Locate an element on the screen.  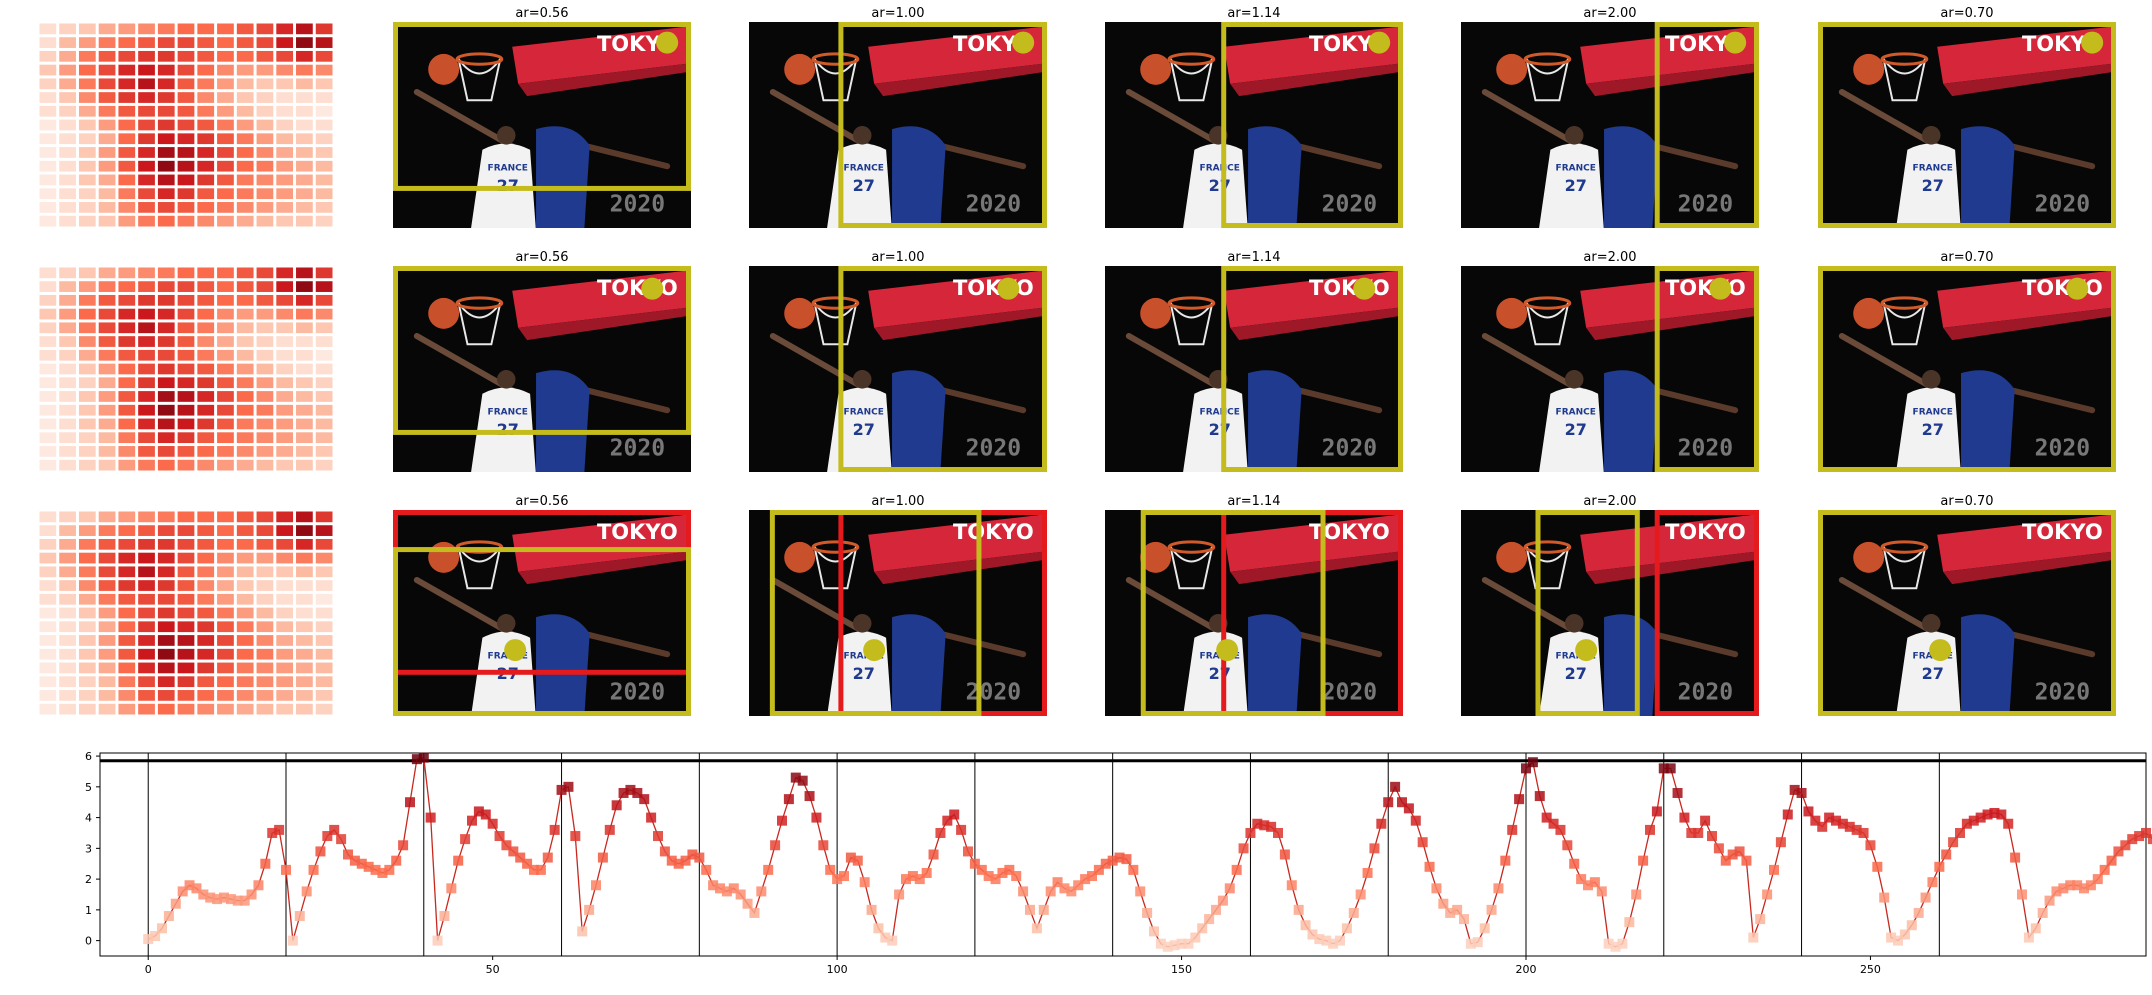
arena-brand-text: TOKYO is located at coordinates (637, 288).